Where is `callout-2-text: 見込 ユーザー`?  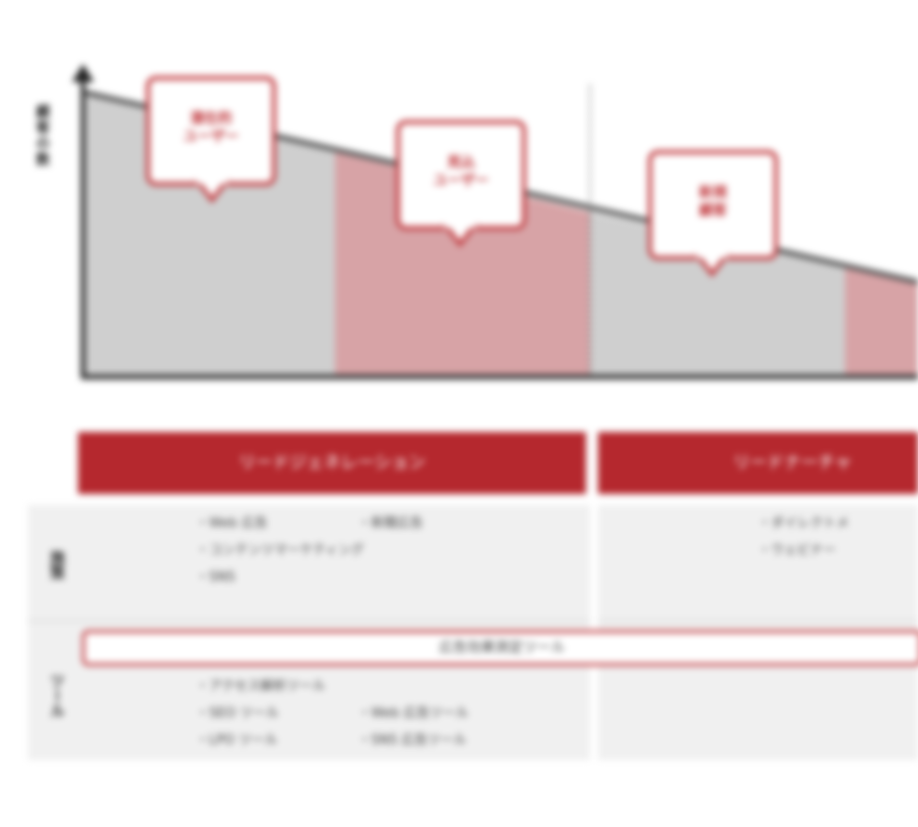
callout-2-text: 見込 ユーザー is located at coordinates (461, 172).